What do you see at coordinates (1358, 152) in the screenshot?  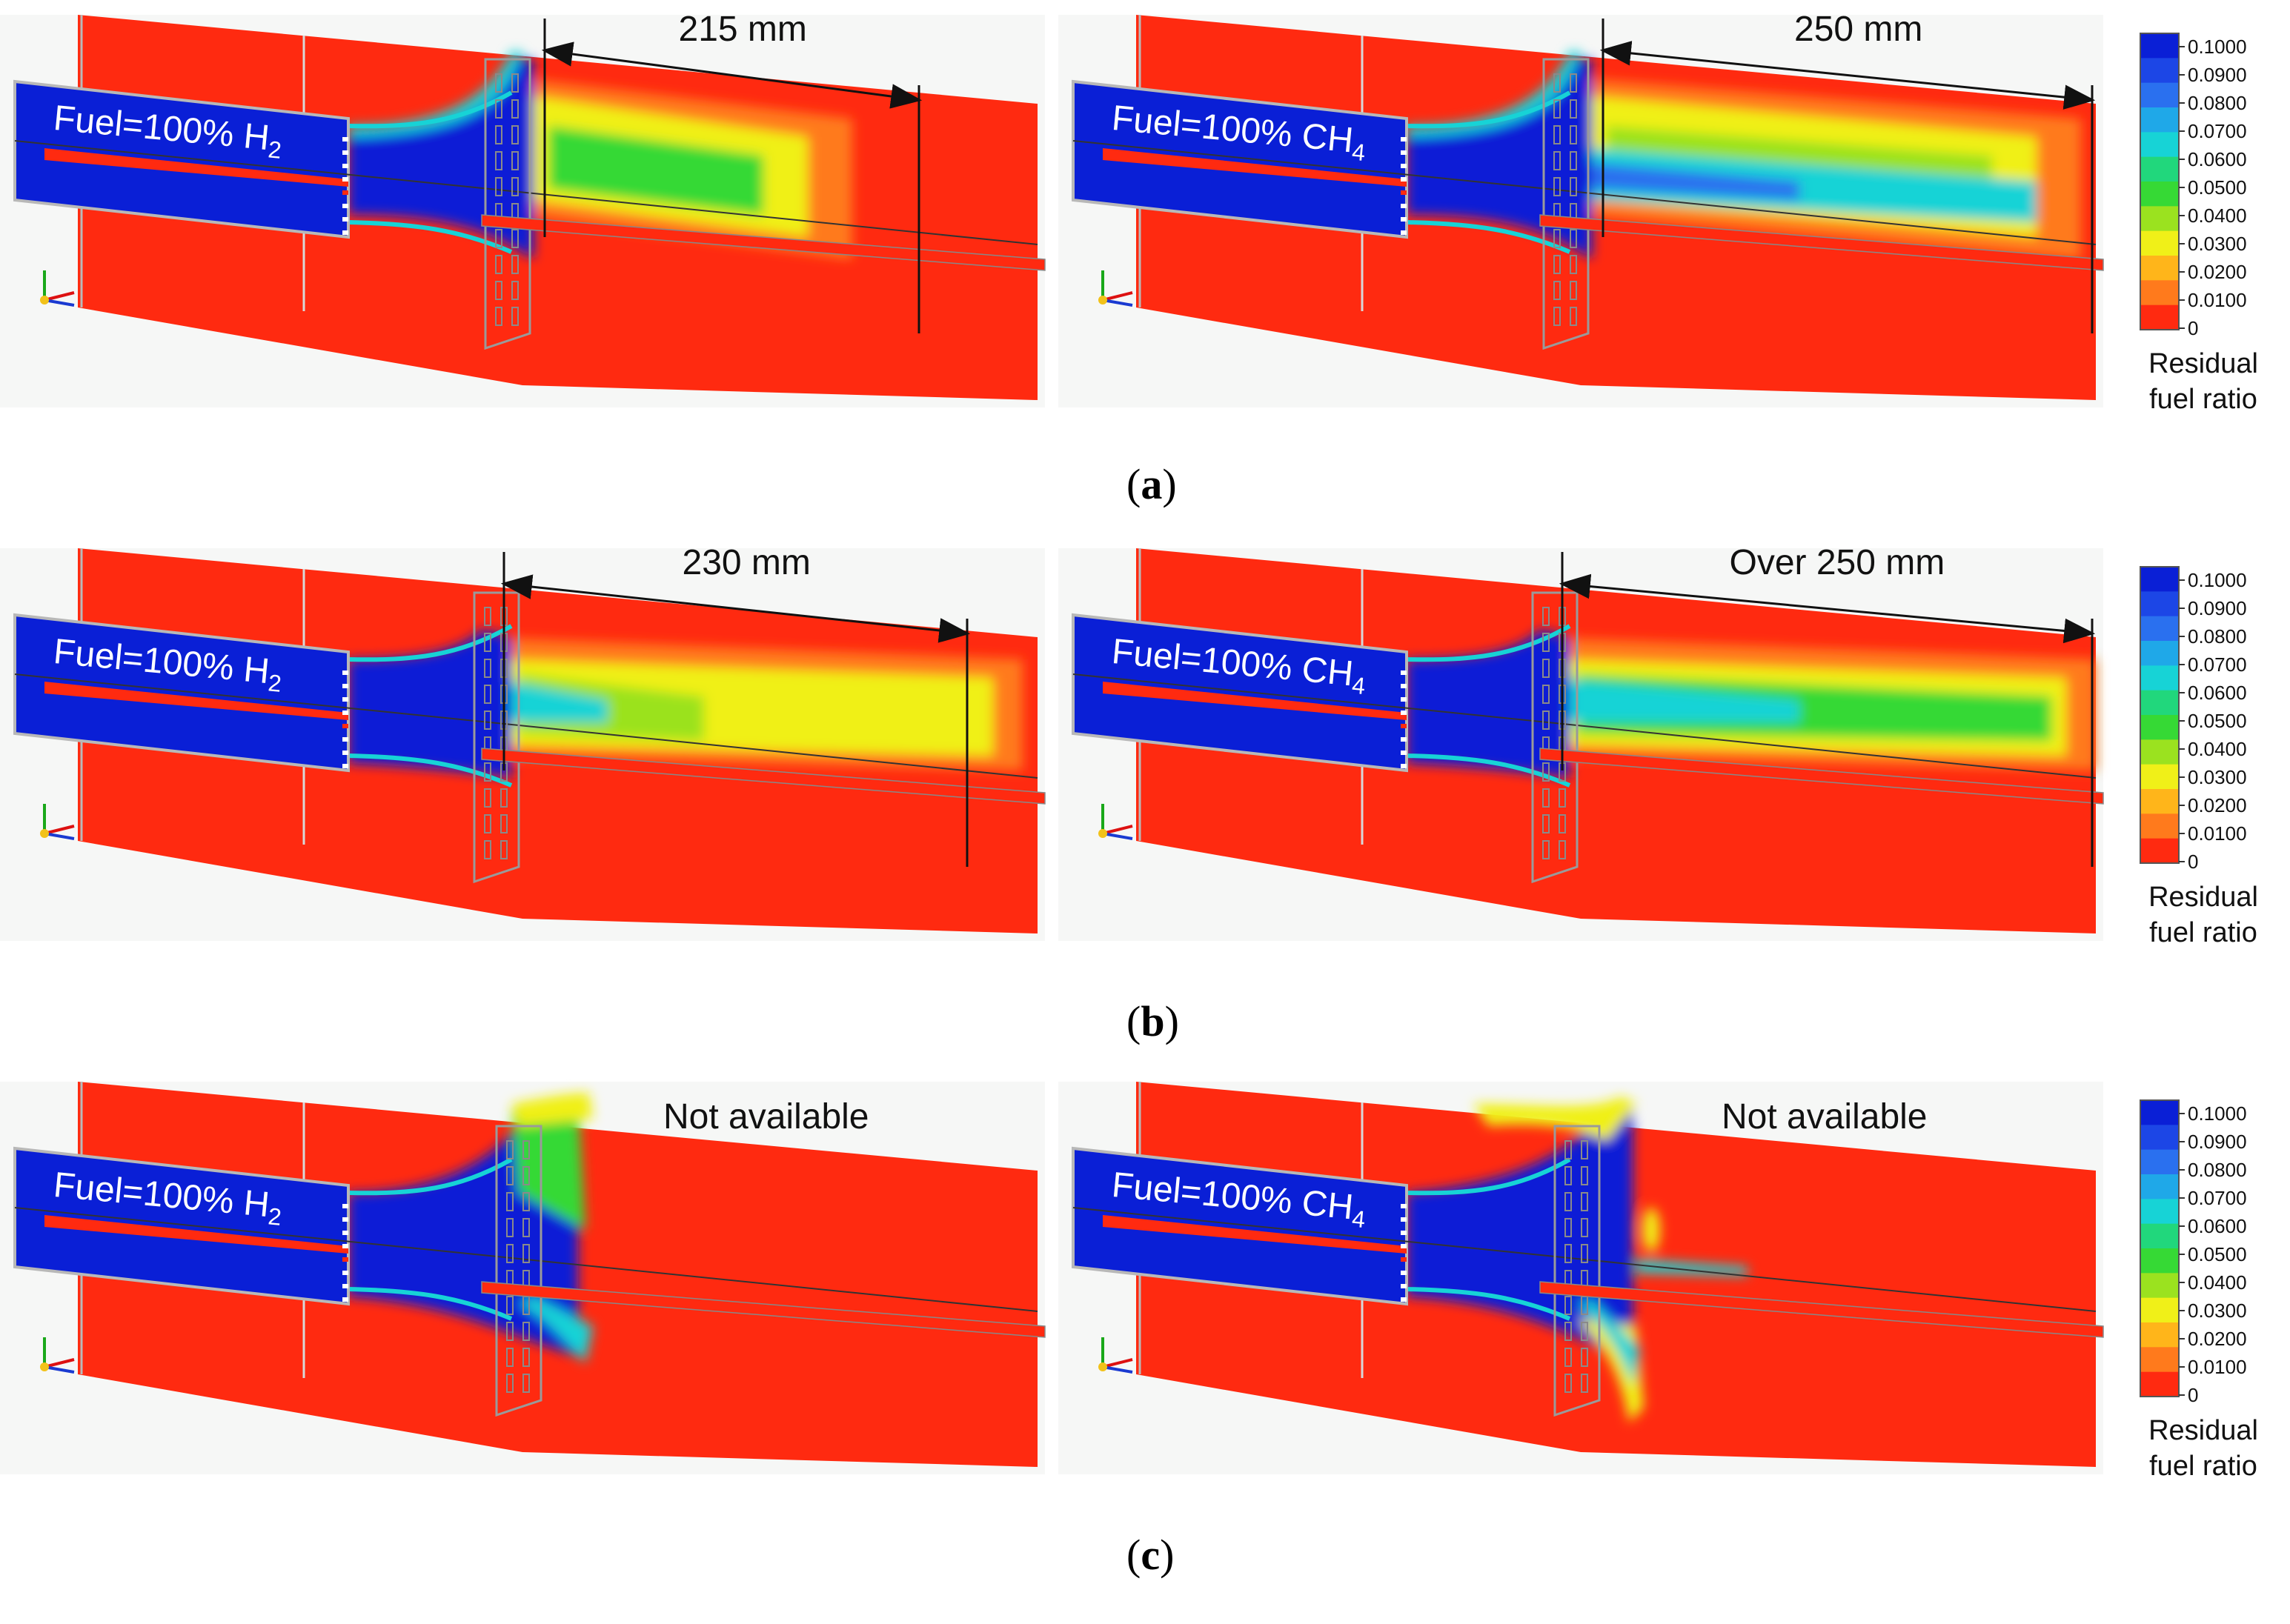 I see `fuel-species-subscript: 4` at bounding box center [1358, 152].